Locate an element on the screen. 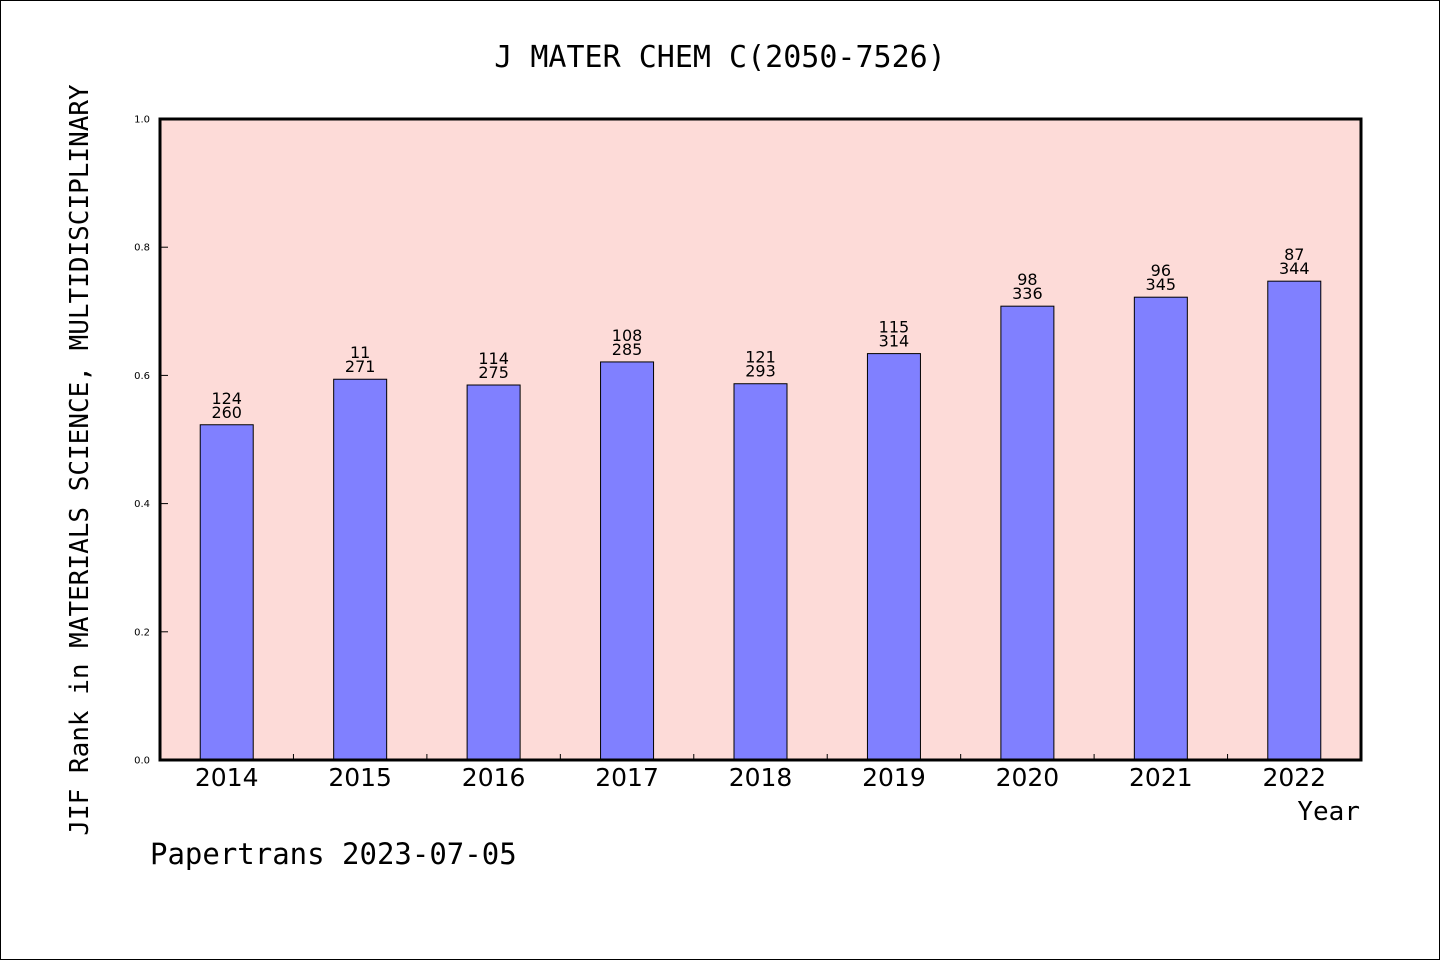  y-tick-label: 0.2 is located at coordinates (142, 632).